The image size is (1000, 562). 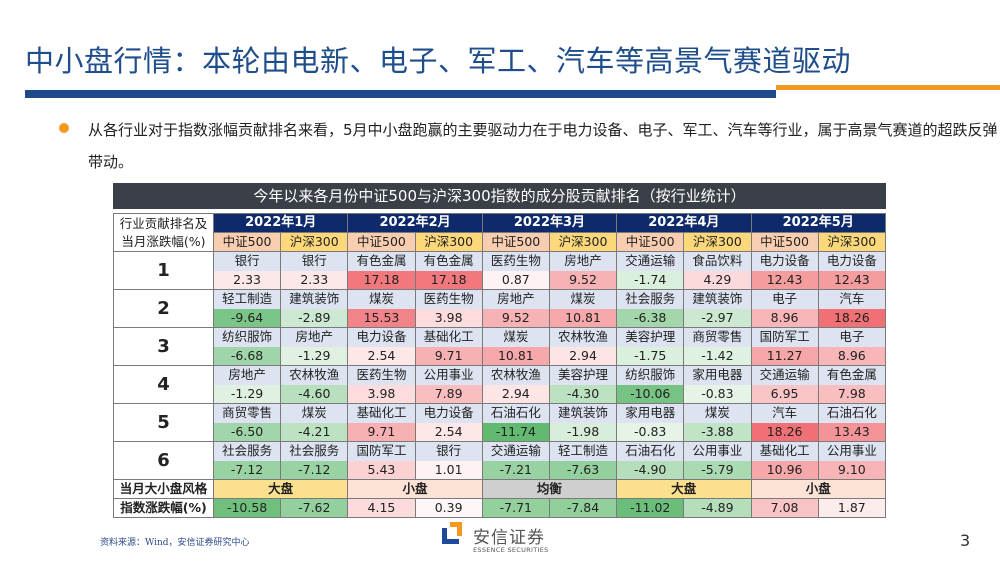 What do you see at coordinates (650, 299) in the screenshot?
I see `industry-cell: 社会服务` at bounding box center [650, 299].